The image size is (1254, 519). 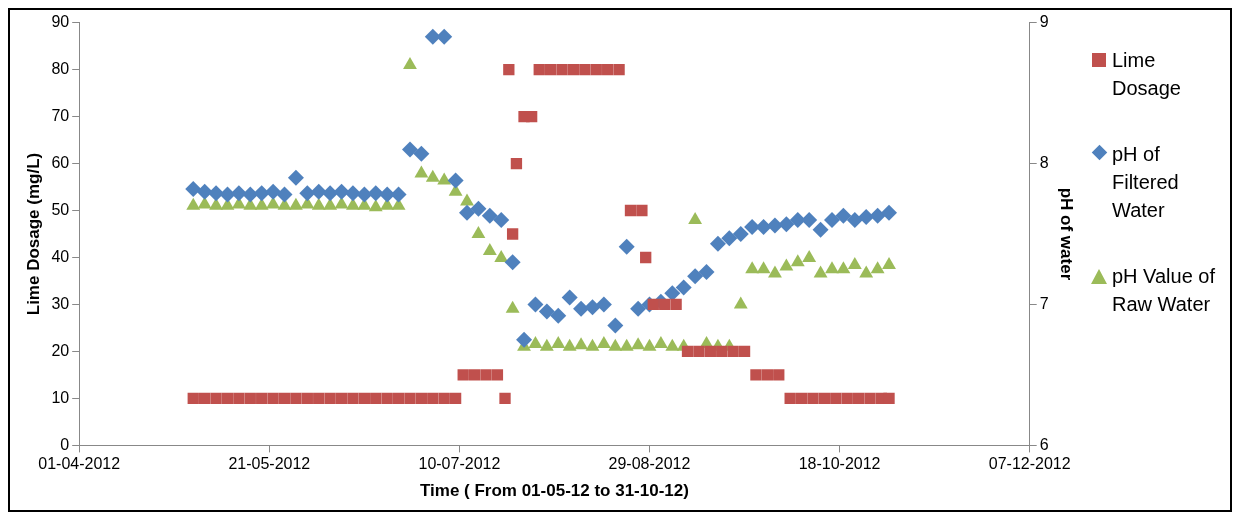 What do you see at coordinates (1044, 303) in the screenshot?
I see `y2-tick-label: 7` at bounding box center [1044, 303].